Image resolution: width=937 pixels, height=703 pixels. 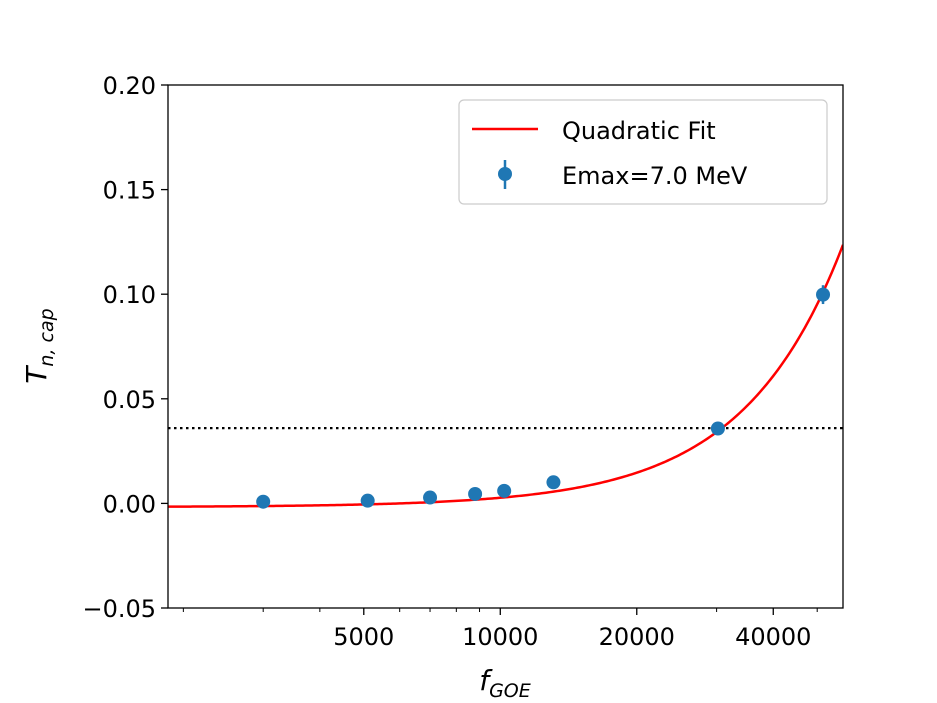 I want to click on legend-points-marker-swatch, so click(x=505, y=174).